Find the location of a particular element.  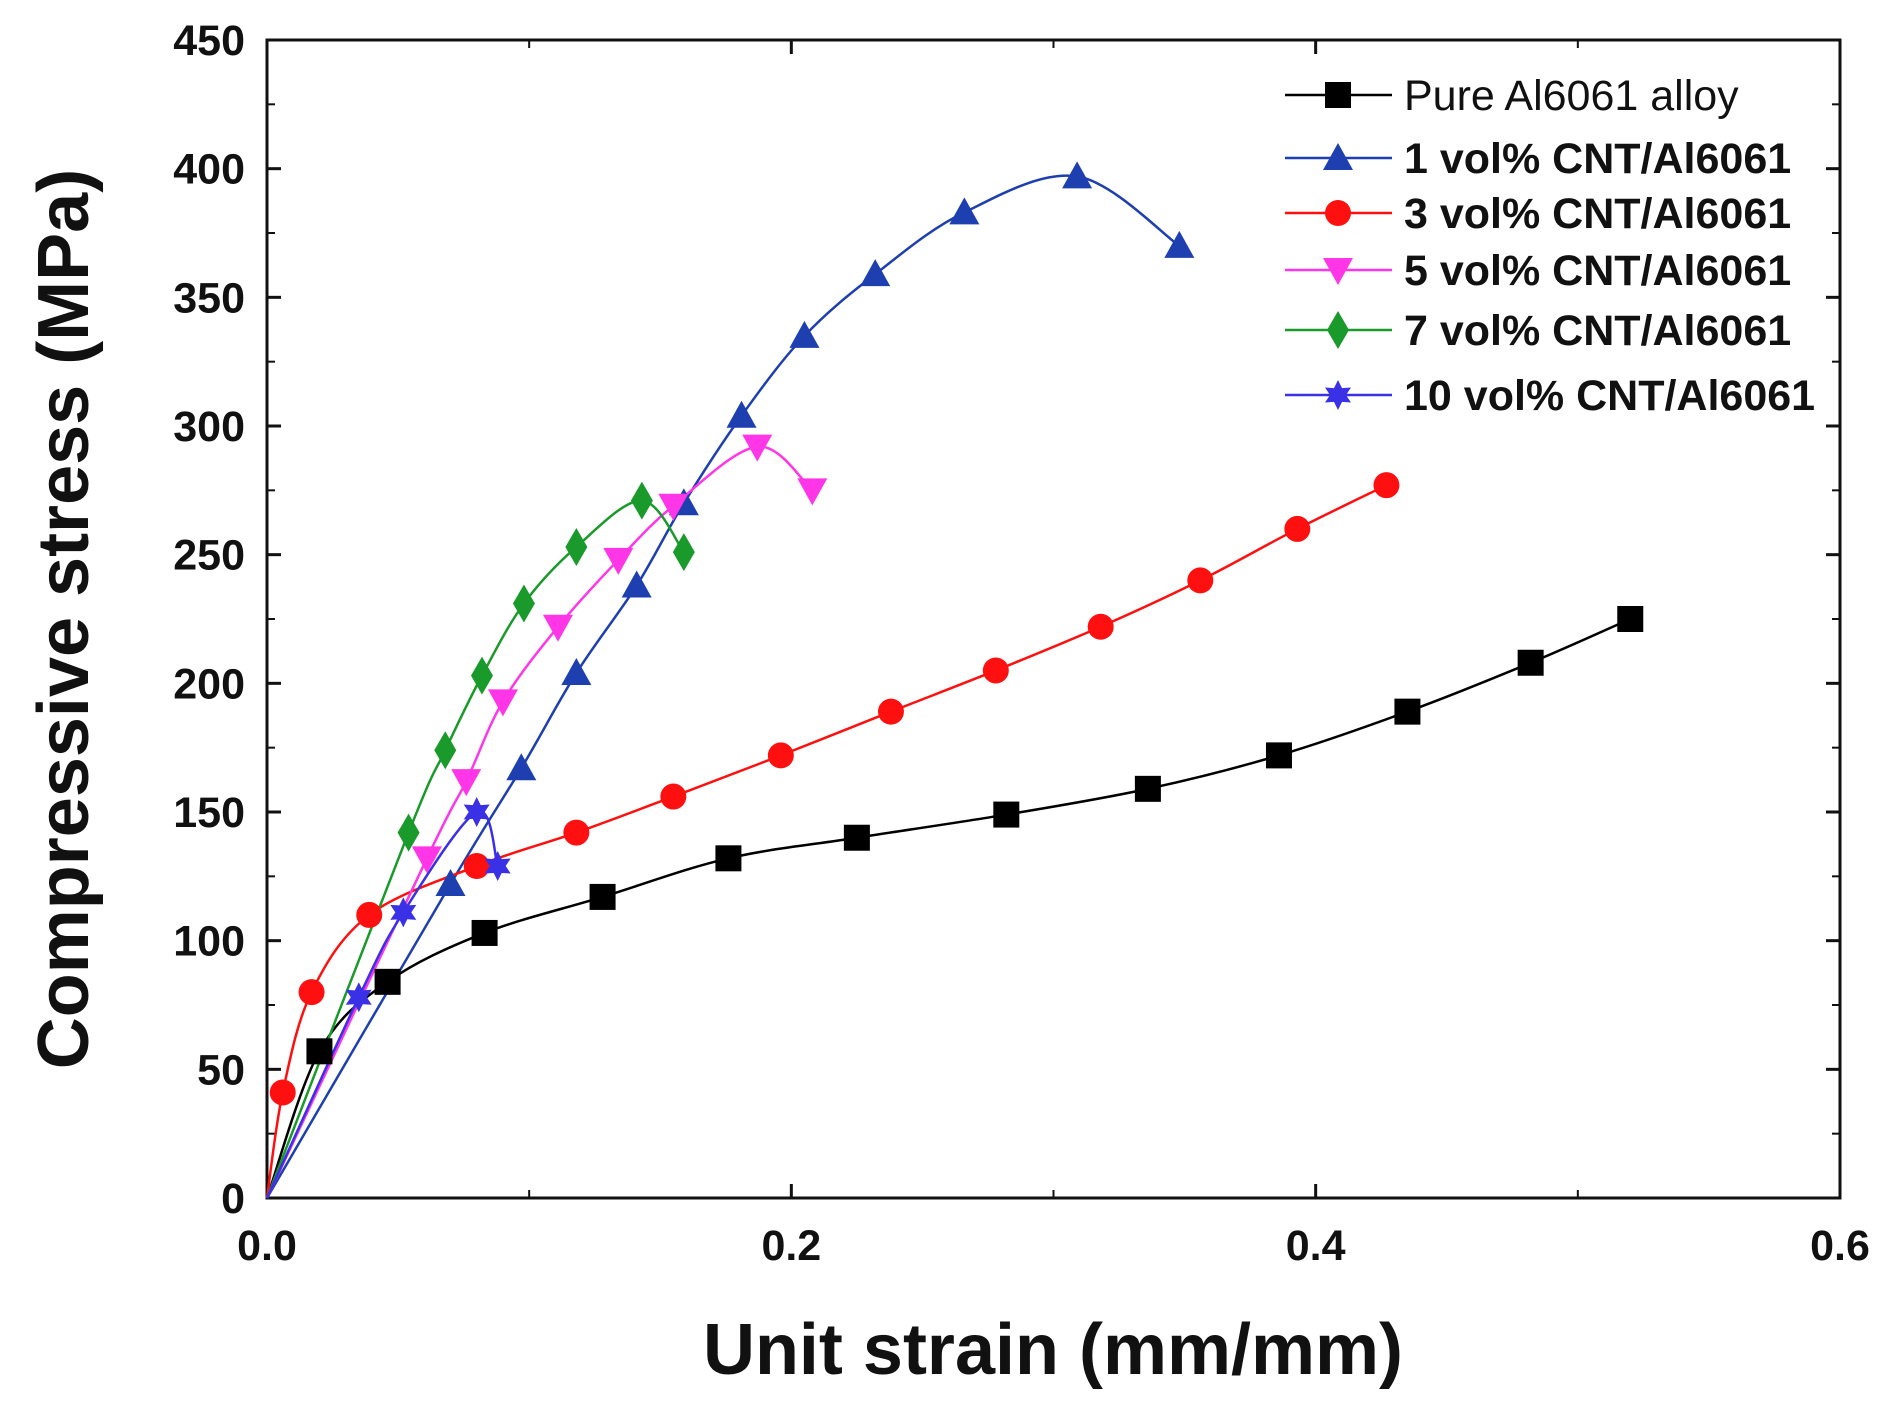

y-axis-title: Compressive stress (MPa) is located at coordinates (64, 619).